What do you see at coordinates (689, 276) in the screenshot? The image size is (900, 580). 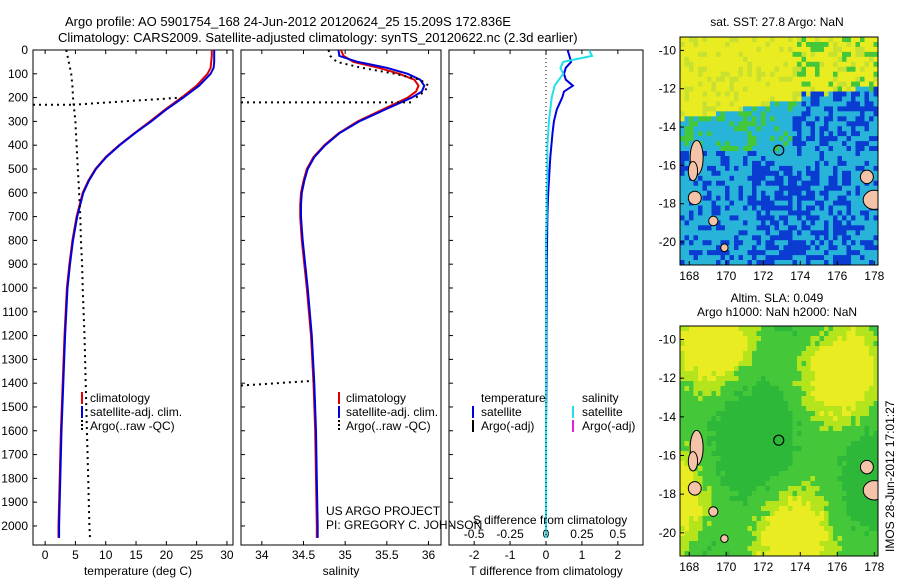 I see `map-x-tick-label: 168` at bounding box center [689, 276].